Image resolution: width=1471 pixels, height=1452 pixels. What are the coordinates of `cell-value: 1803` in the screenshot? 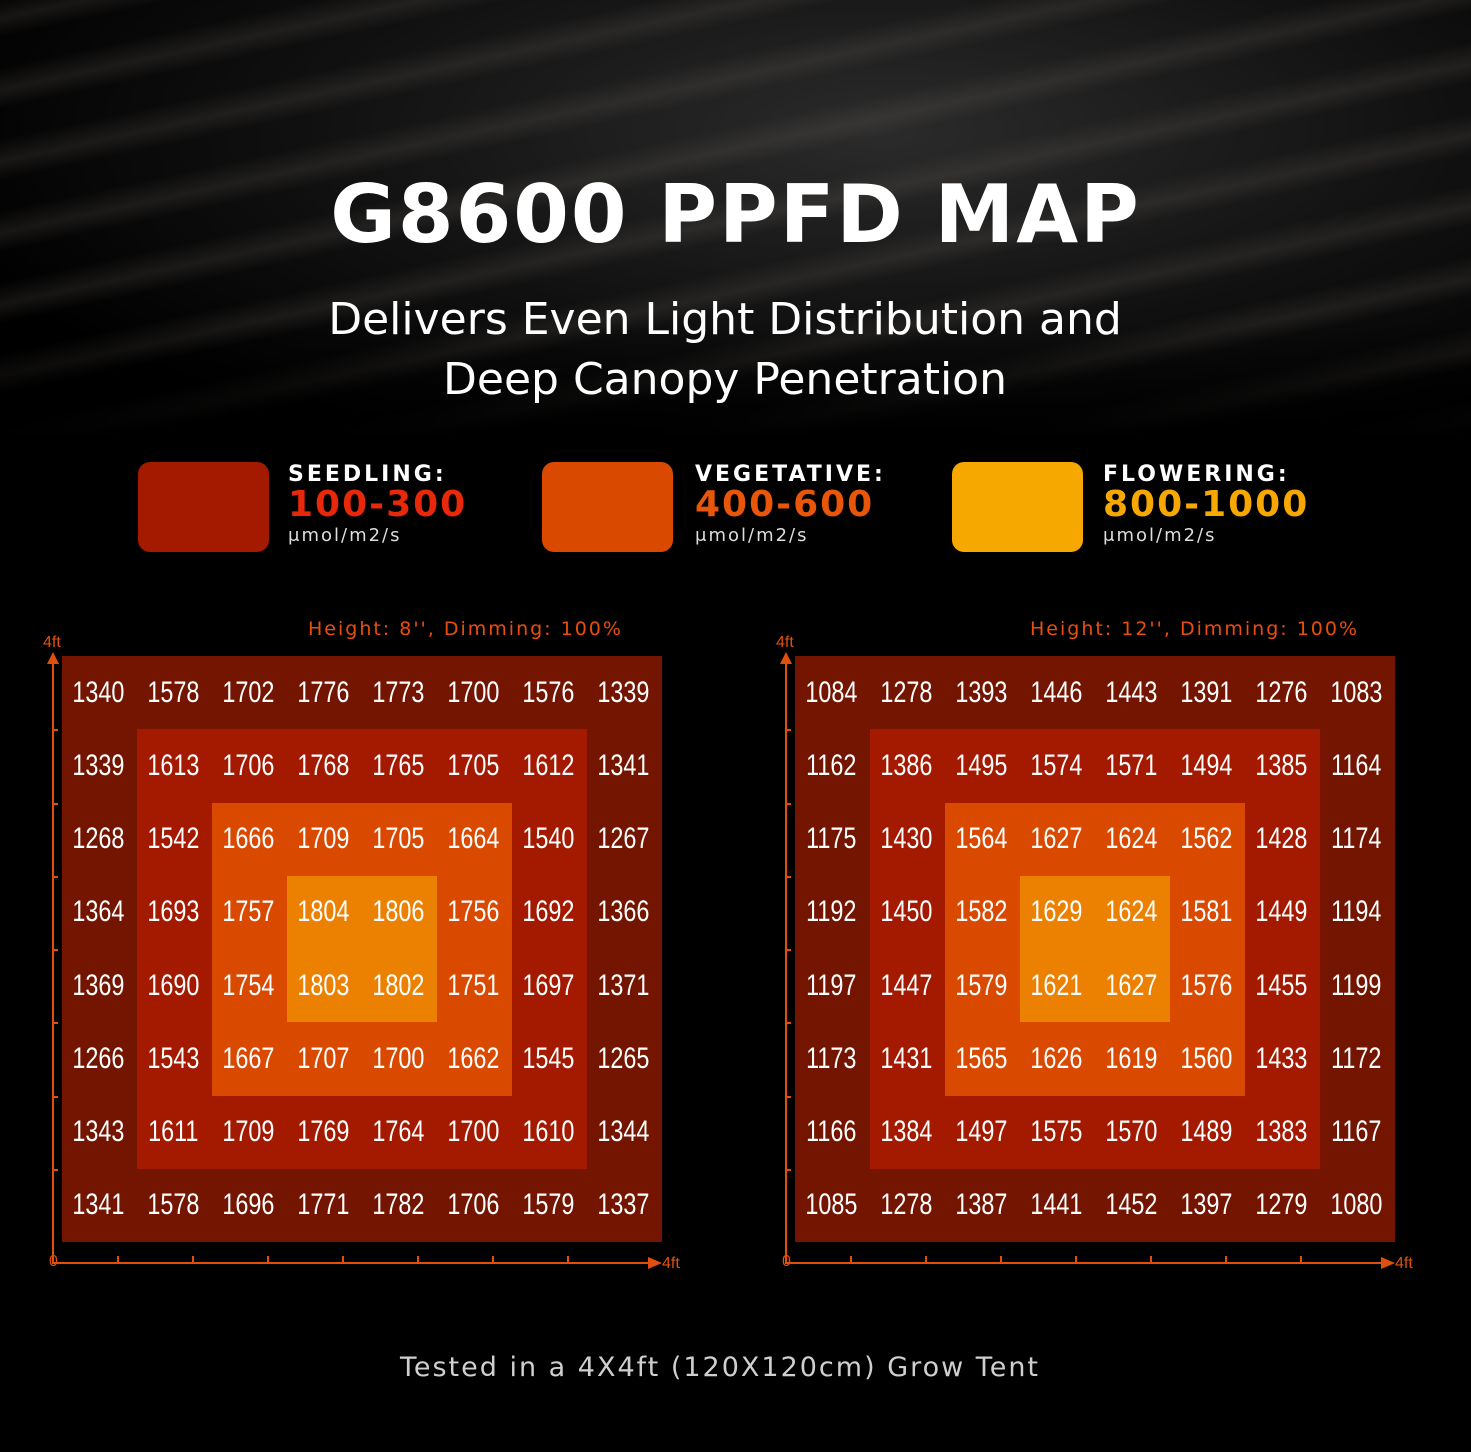 It's located at (323, 985).